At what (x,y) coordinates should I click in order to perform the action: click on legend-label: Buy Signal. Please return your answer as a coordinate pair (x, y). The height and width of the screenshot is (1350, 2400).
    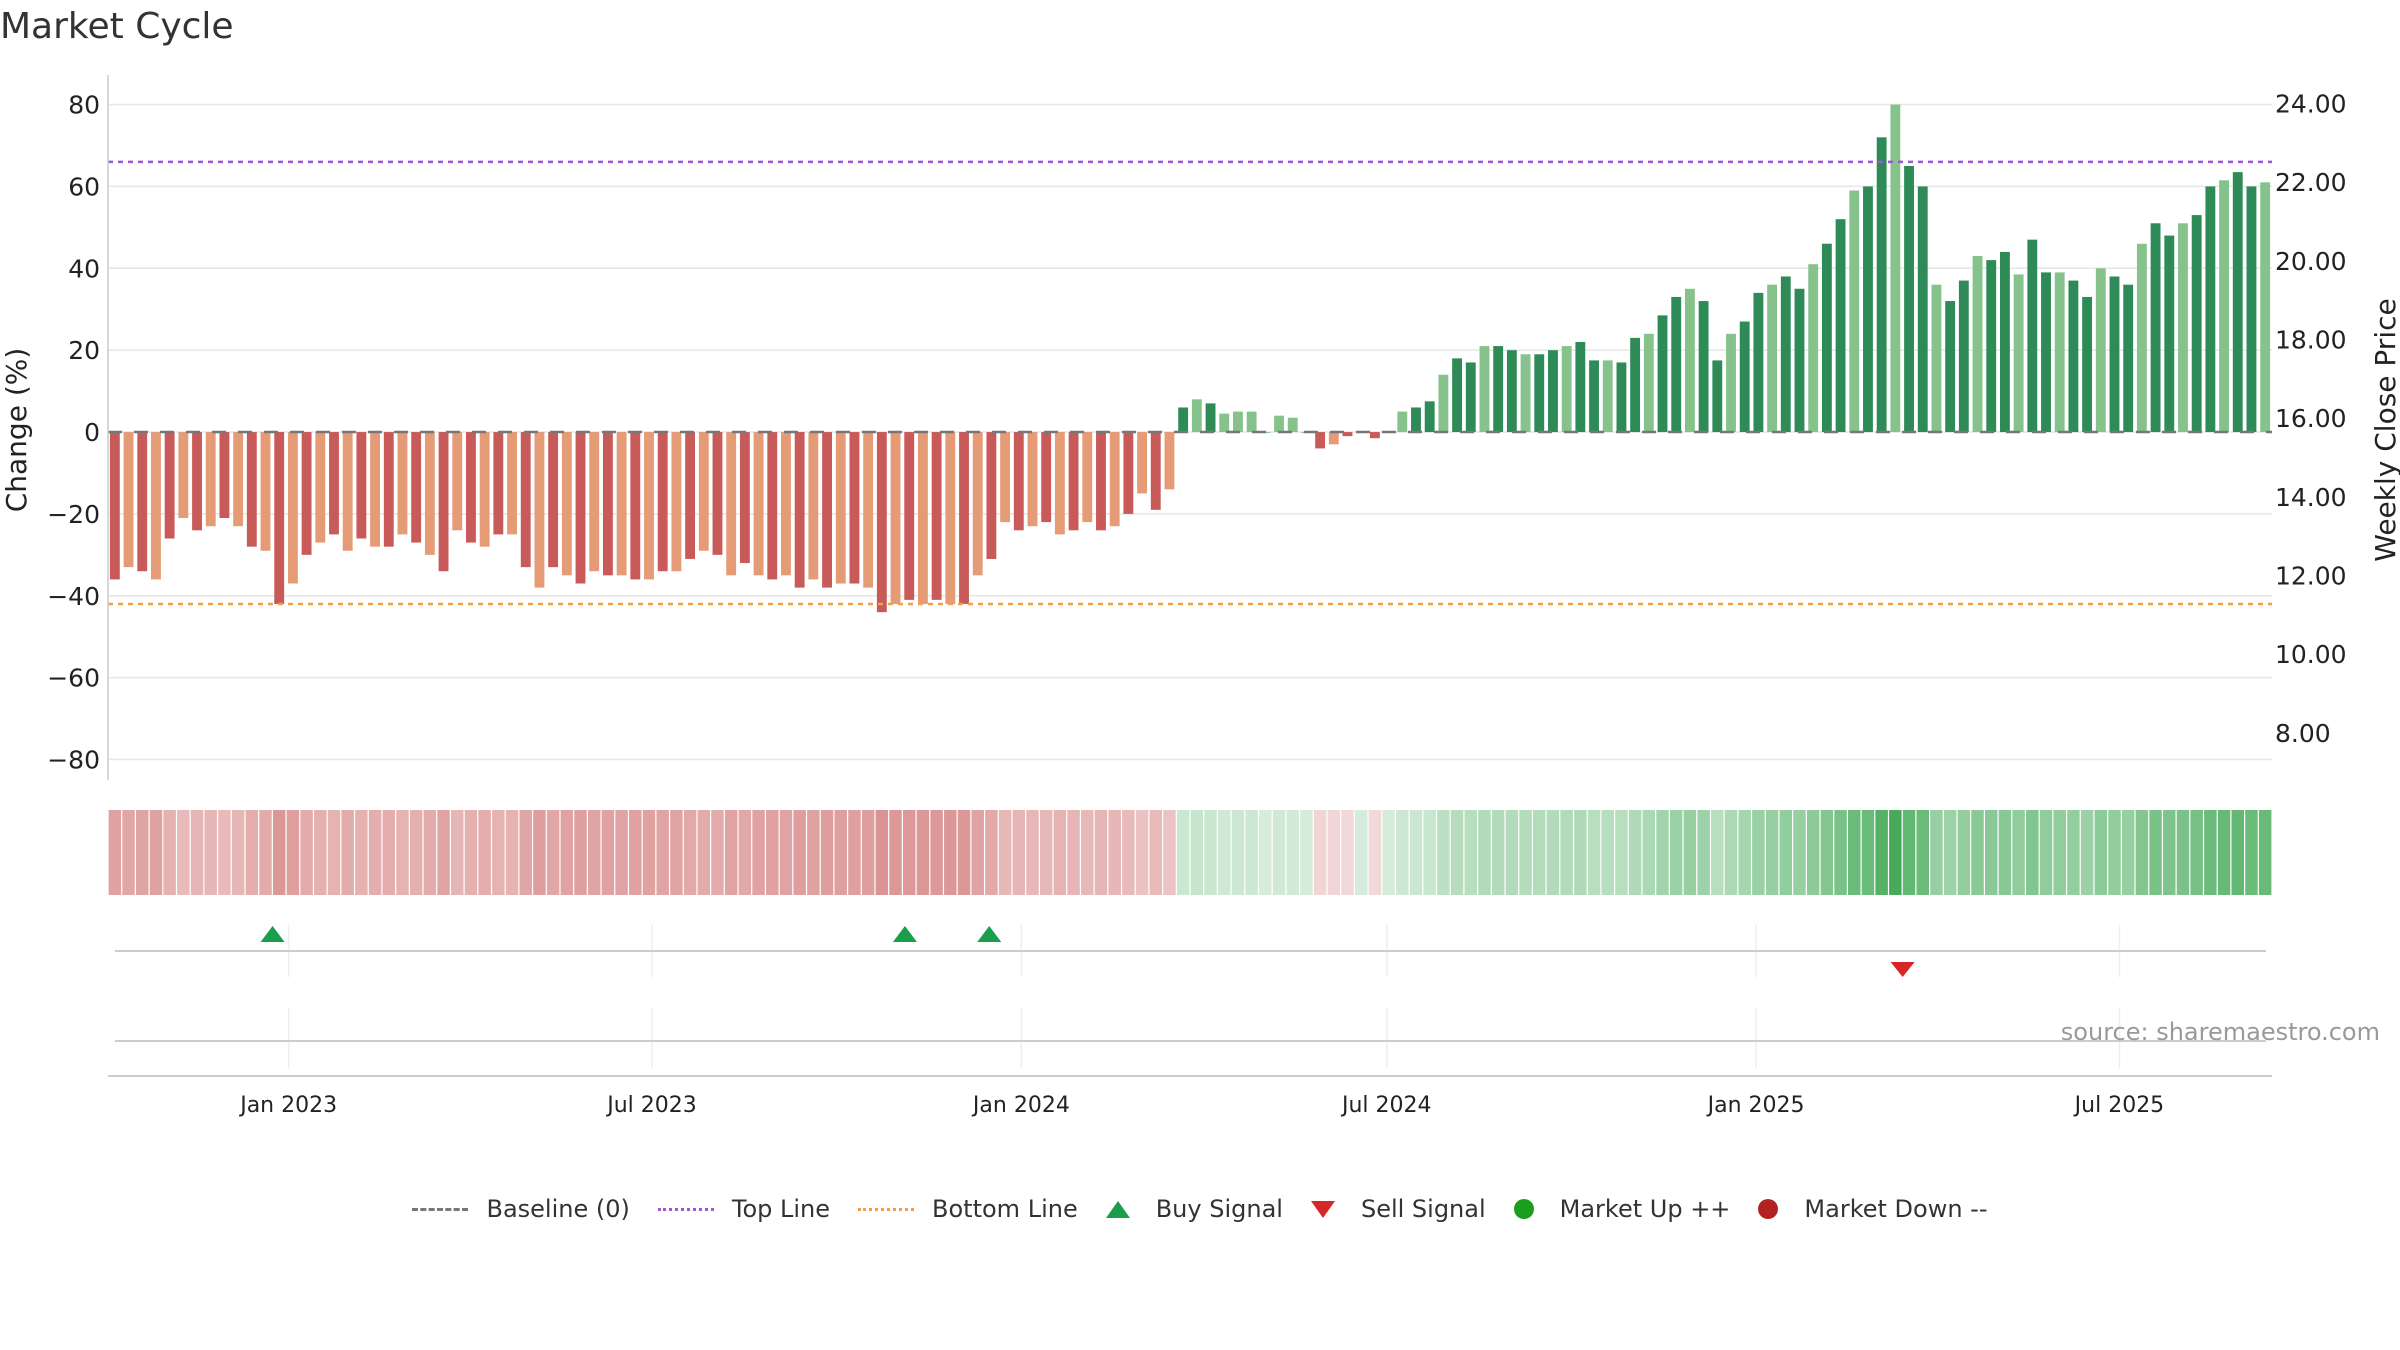
    Looking at the image, I should click on (1219, 1209).